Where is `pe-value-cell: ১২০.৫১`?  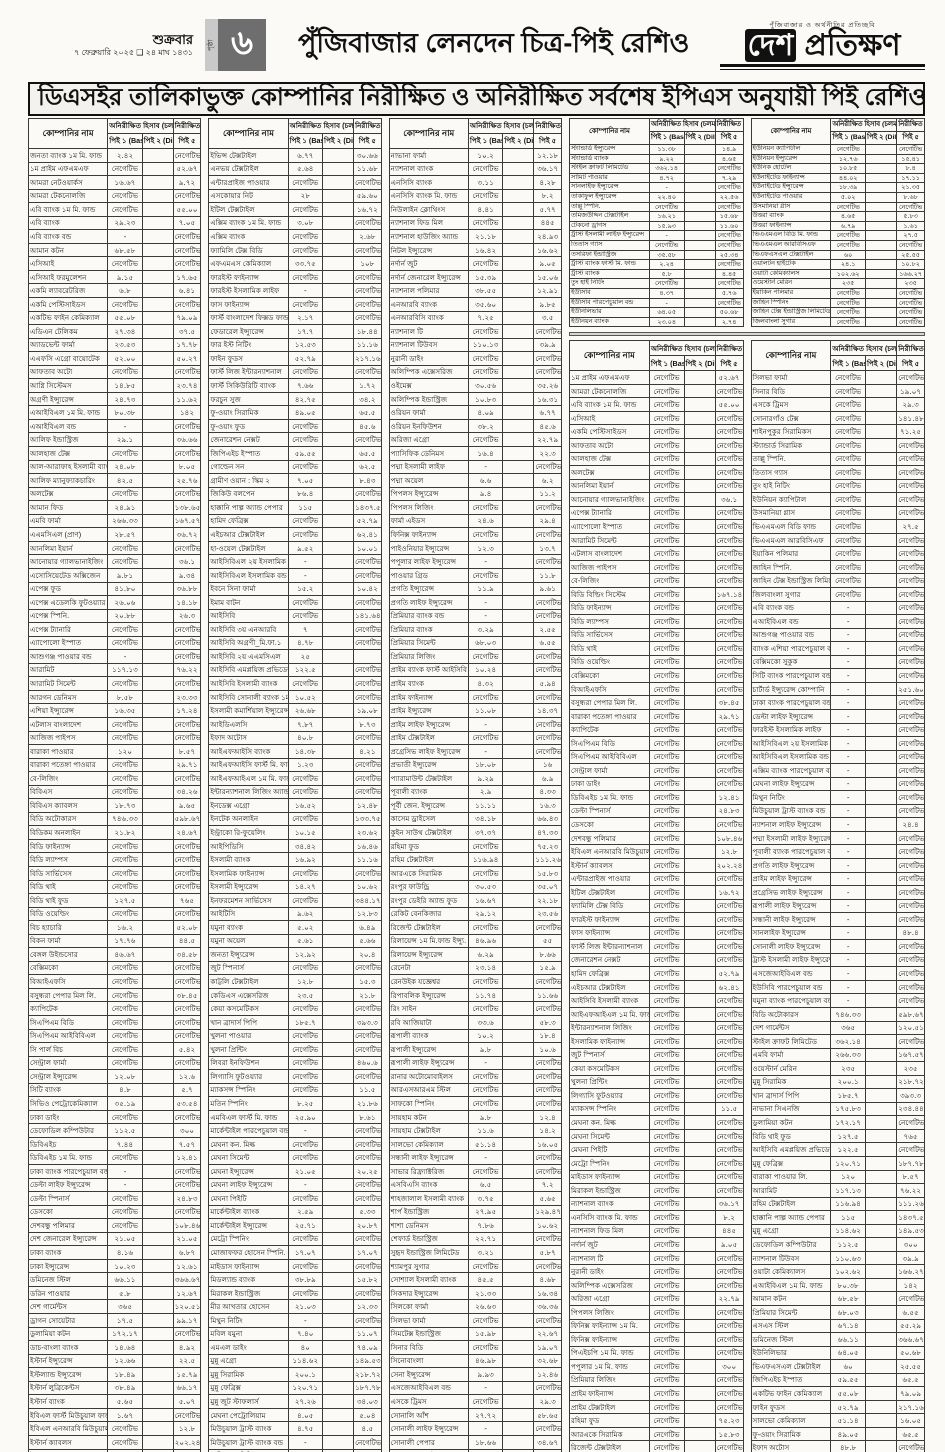 pe-value-cell: ১২০.৫১ is located at coordinates (910, 1028).